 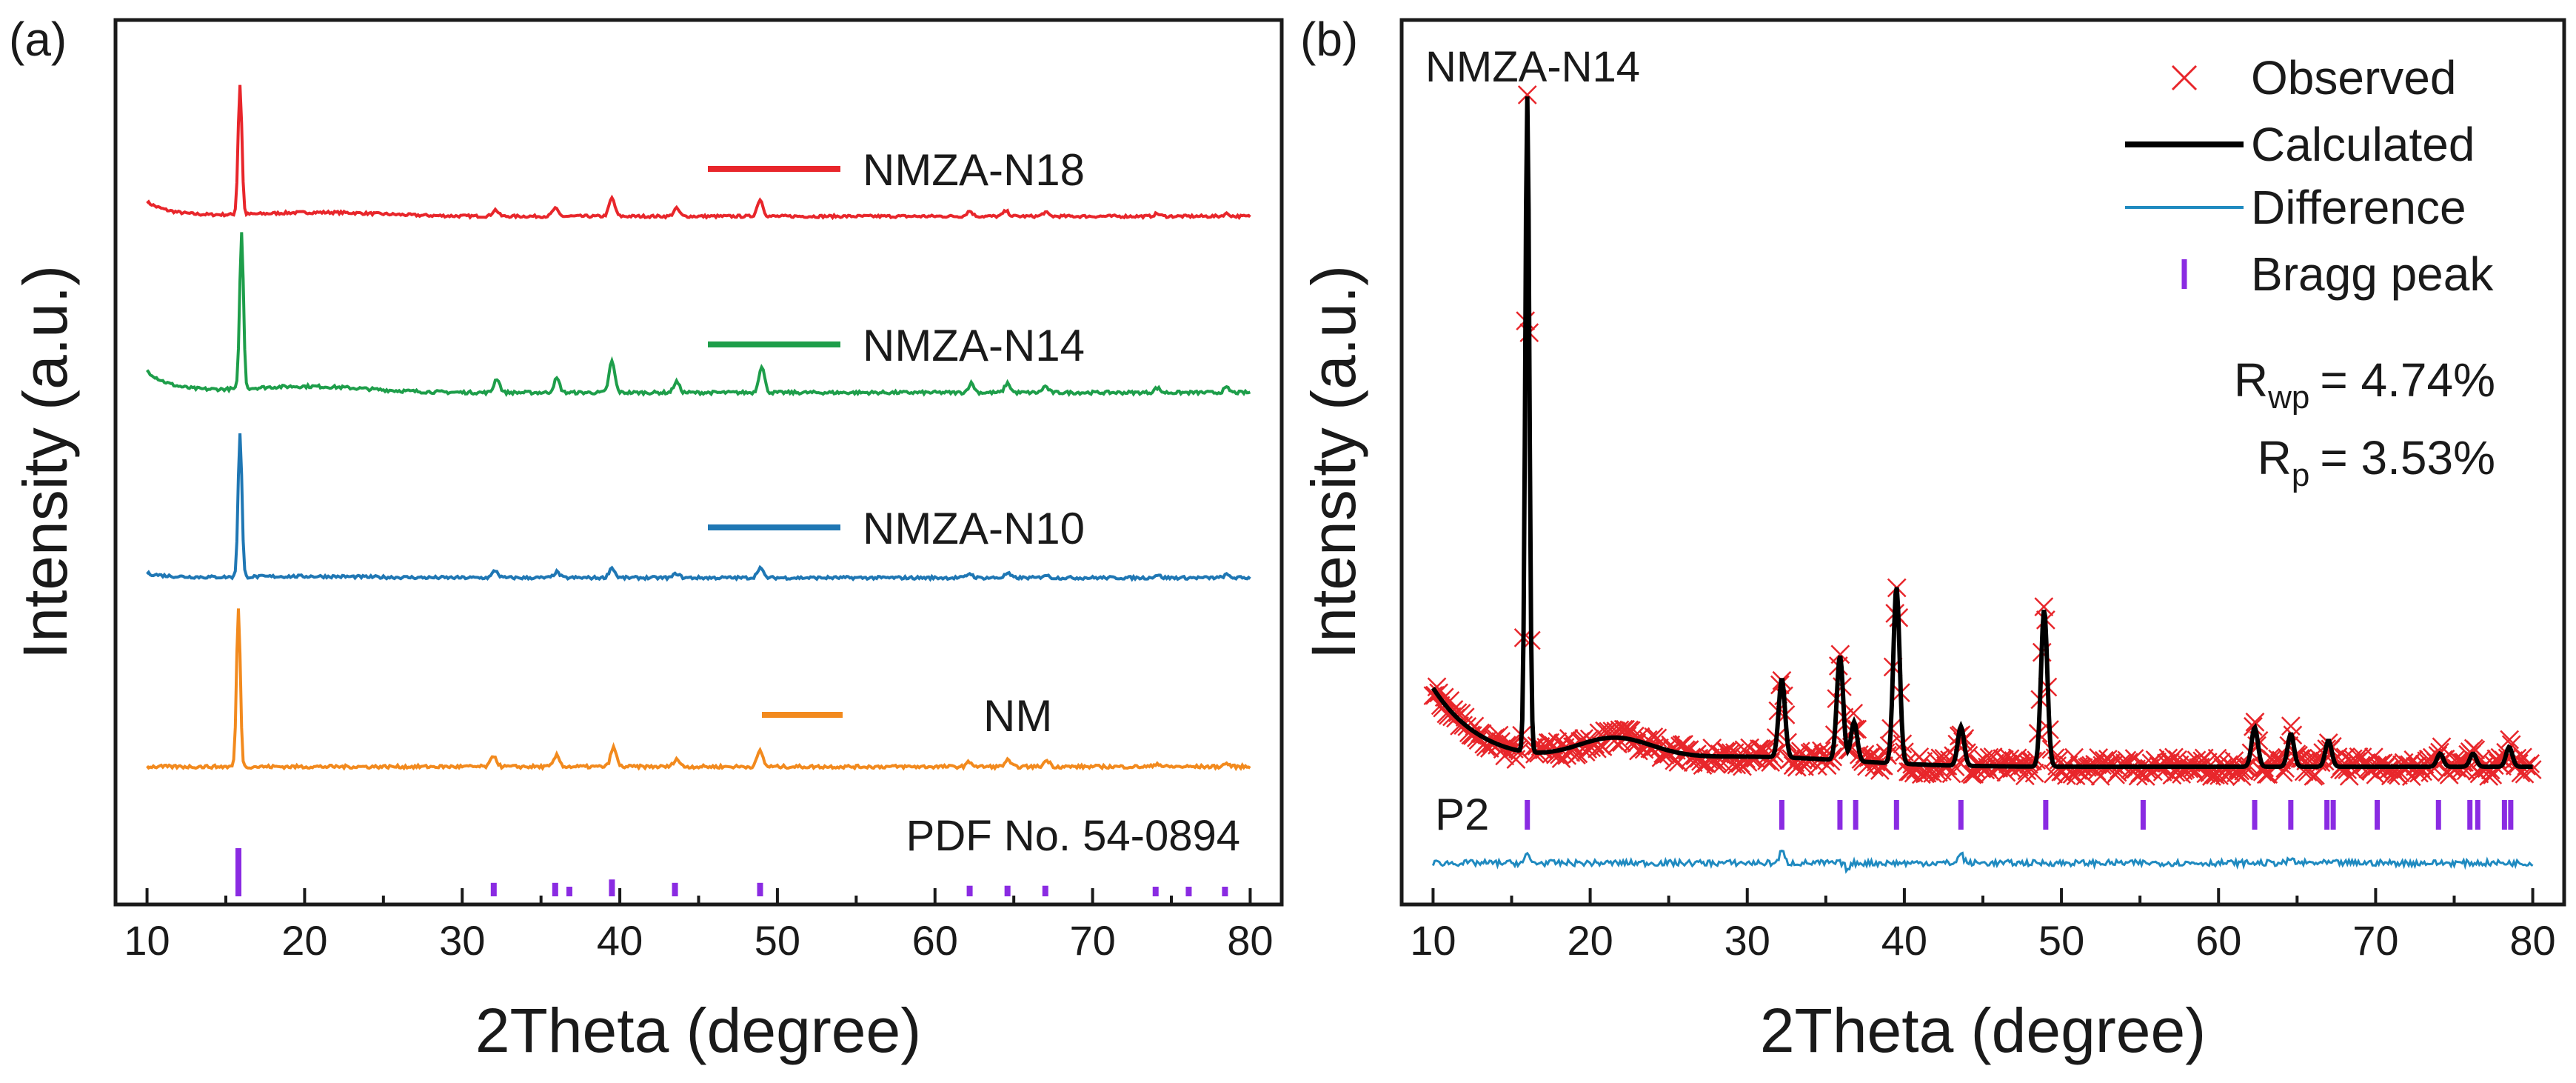 I want to click on legend-tick-icon, so click(x=2184, y=274).